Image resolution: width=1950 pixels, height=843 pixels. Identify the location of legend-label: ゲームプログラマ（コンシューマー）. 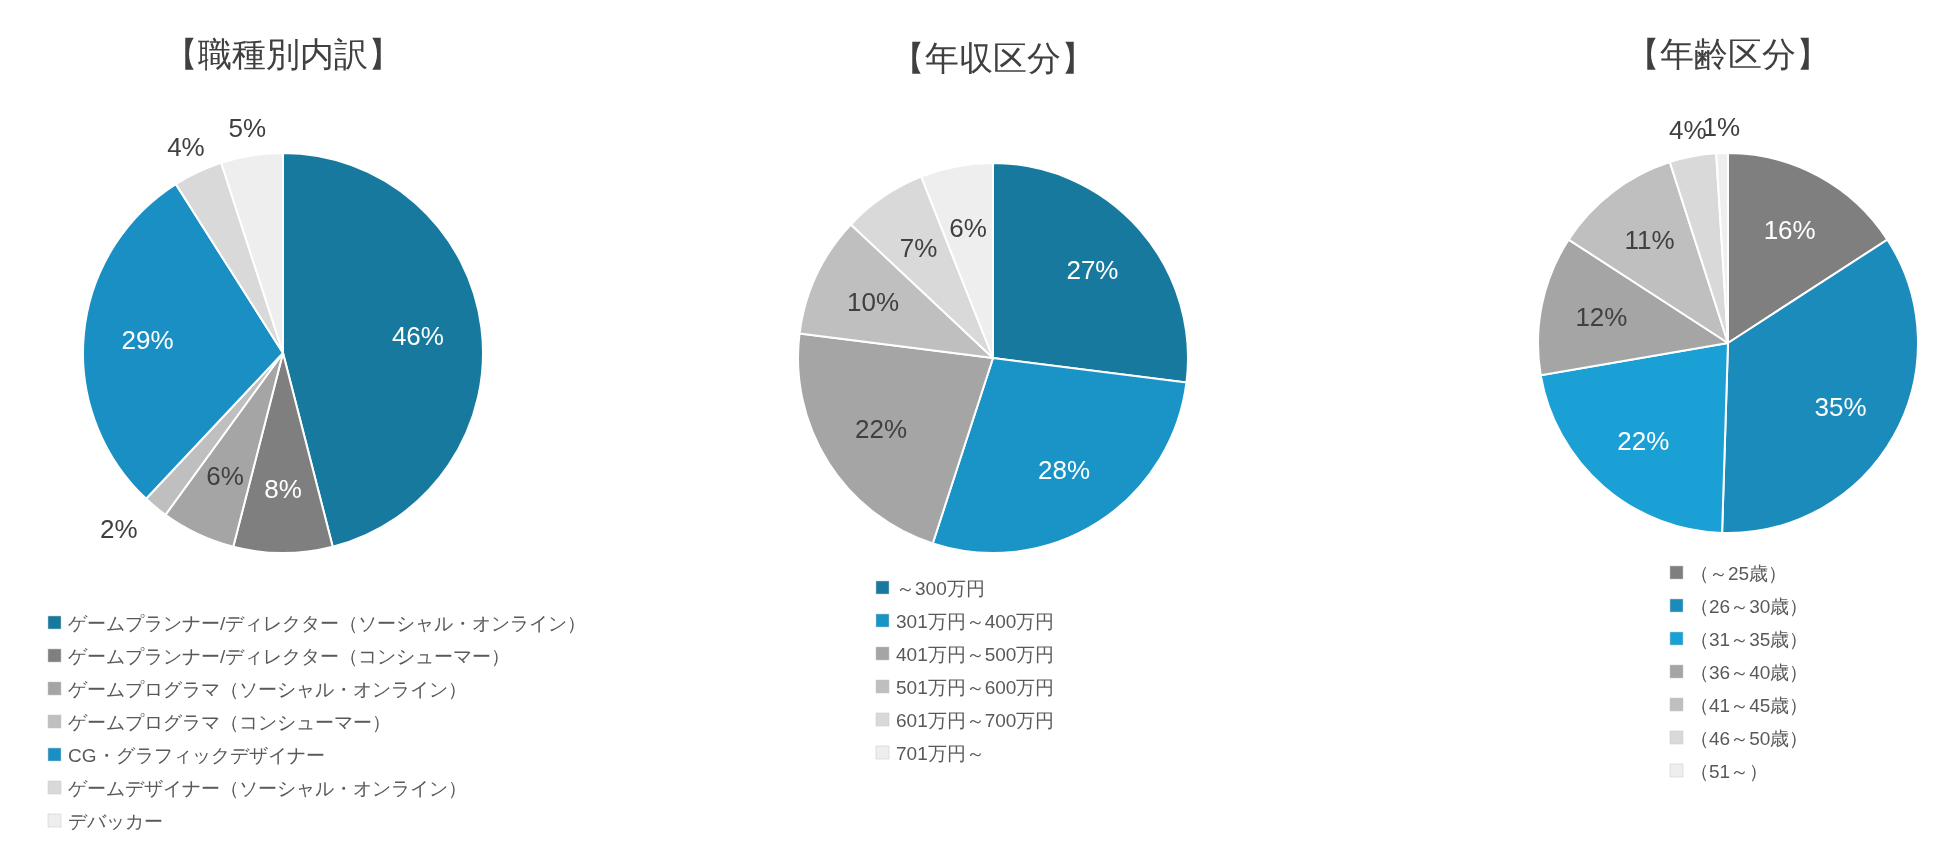
(229, 722).